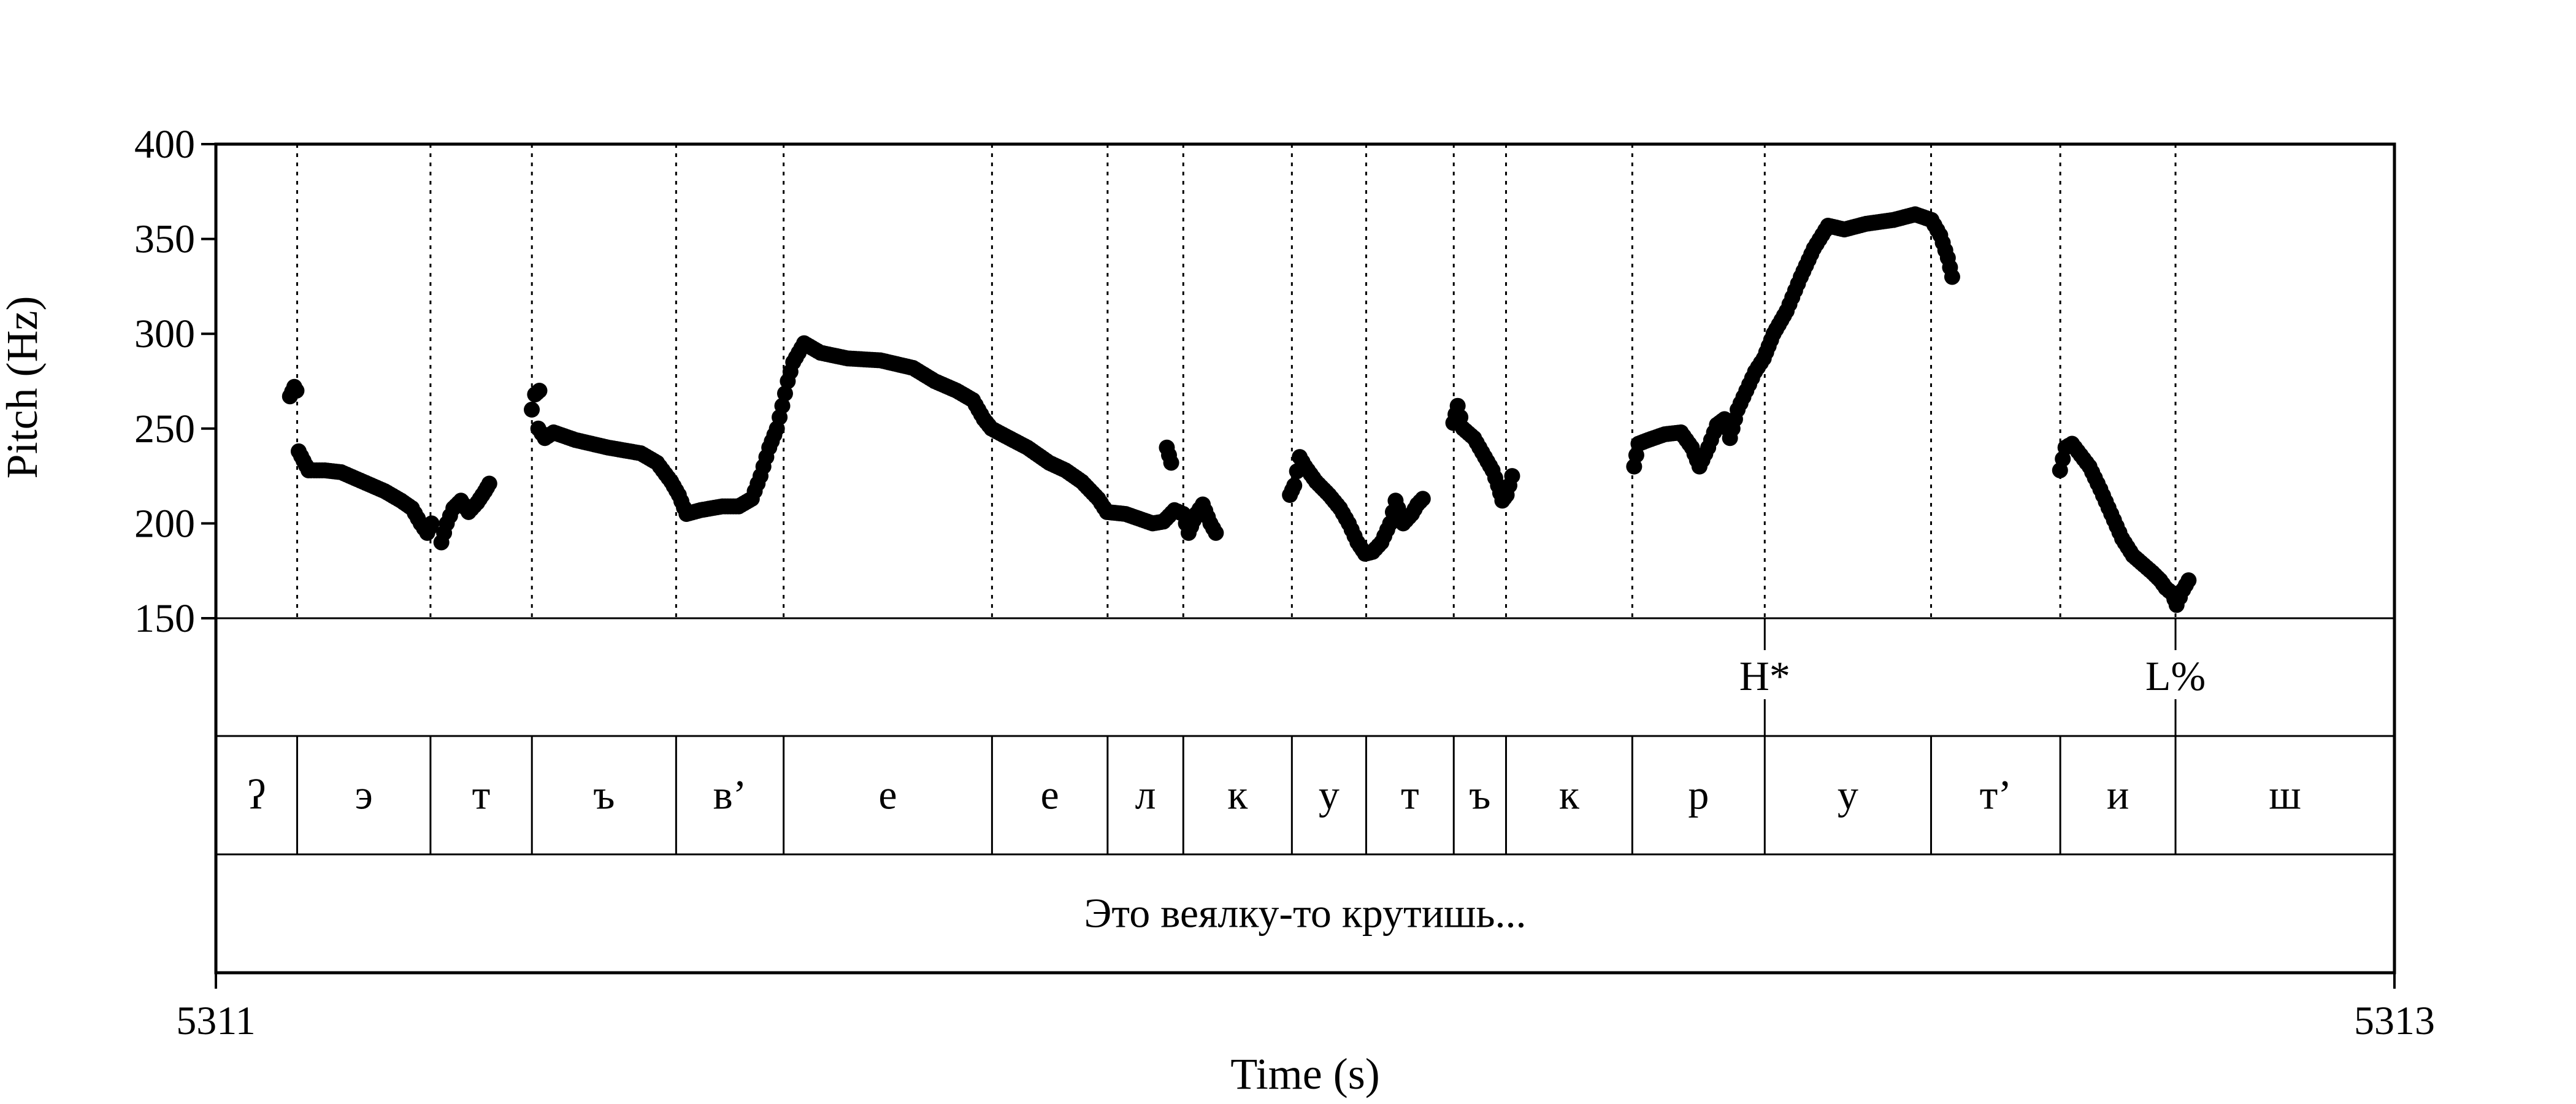 The width and height of the screenshot is (2576, 1104). What do you see at coordinates (2175, 676) in the screenshot?
I see `tone-label: L%` at bounding box center [2175, 676].